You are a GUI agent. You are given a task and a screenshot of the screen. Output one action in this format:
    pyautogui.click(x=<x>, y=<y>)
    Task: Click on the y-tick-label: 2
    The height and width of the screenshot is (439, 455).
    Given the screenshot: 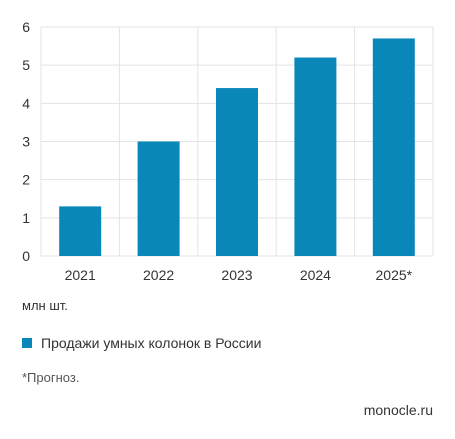 What is the action you would take?
    pyautogui.click(x=26, y=180)
    